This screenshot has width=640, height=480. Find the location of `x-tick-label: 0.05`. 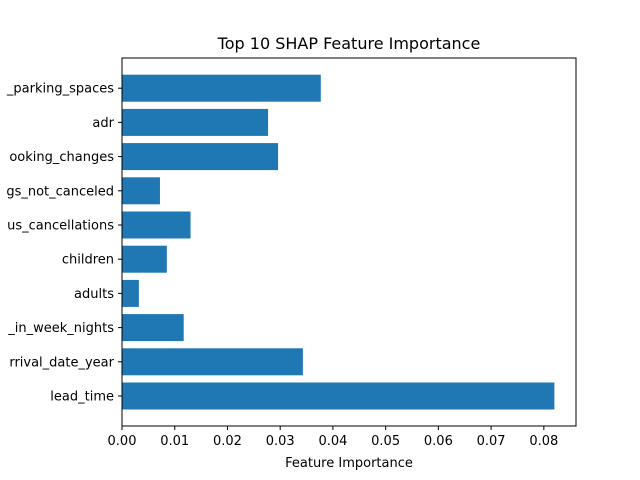

x-tick-label: 0.05 is located at coordinates (385, 441).